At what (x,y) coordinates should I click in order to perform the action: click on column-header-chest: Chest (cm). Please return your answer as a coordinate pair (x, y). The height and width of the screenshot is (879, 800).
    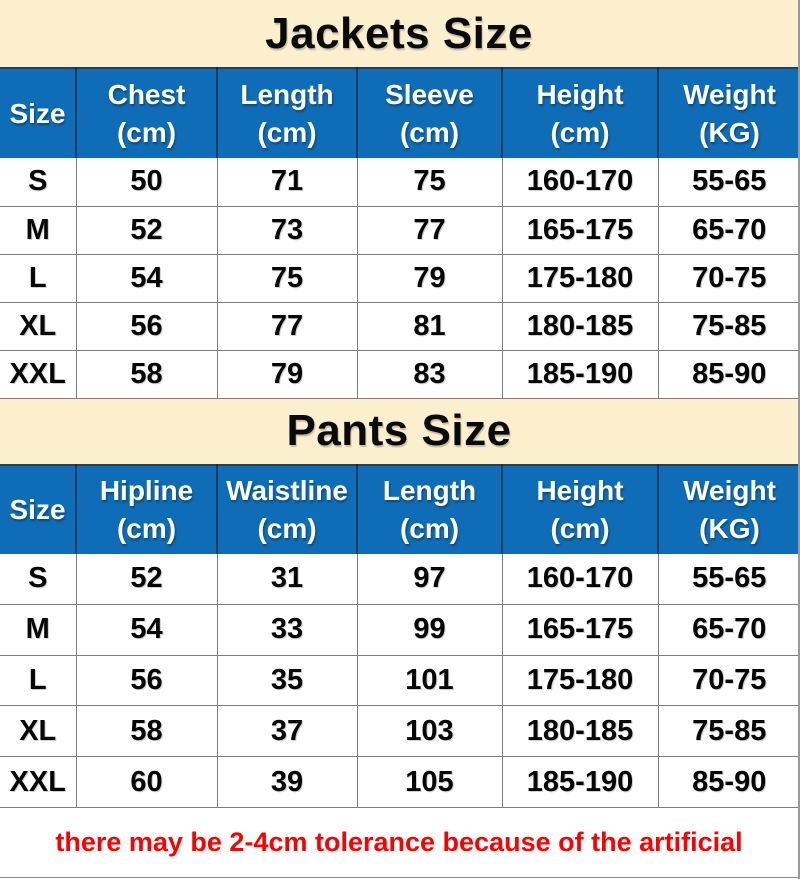
    Looking at the image, I should click on (147, 112).